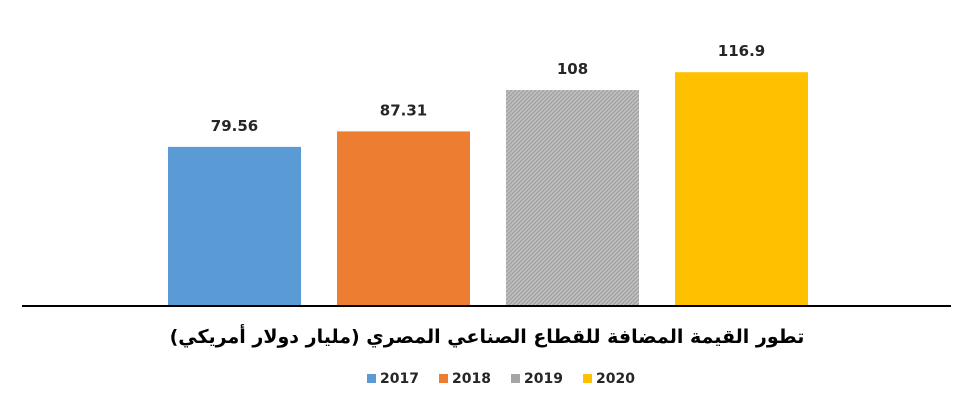 The image size is (975, 413). Describe the element at coordinates (234, 126) in the screenshot. I see `value-label-2017: 79.56` at that location.